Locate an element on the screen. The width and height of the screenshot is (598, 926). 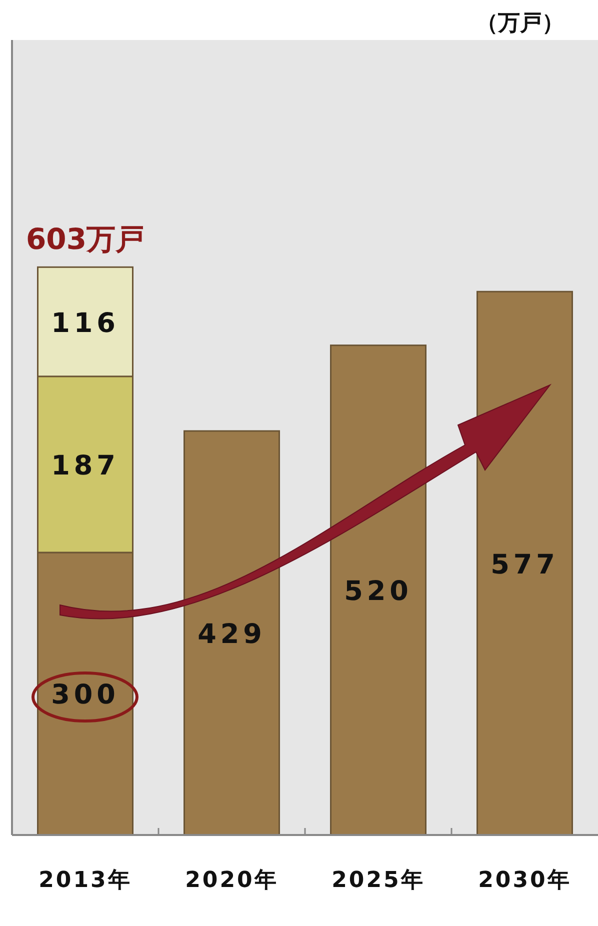
data-label: 577 is located at coordinates (524, 564).